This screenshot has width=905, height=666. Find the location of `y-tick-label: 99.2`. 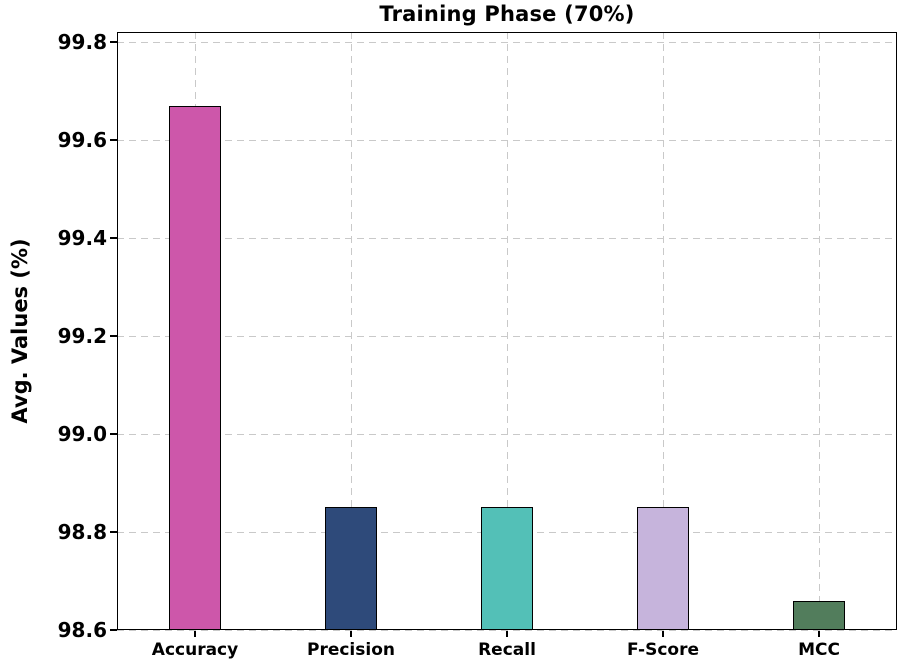

y-tick-label: 99.2 is located at coordinates (82, 335).